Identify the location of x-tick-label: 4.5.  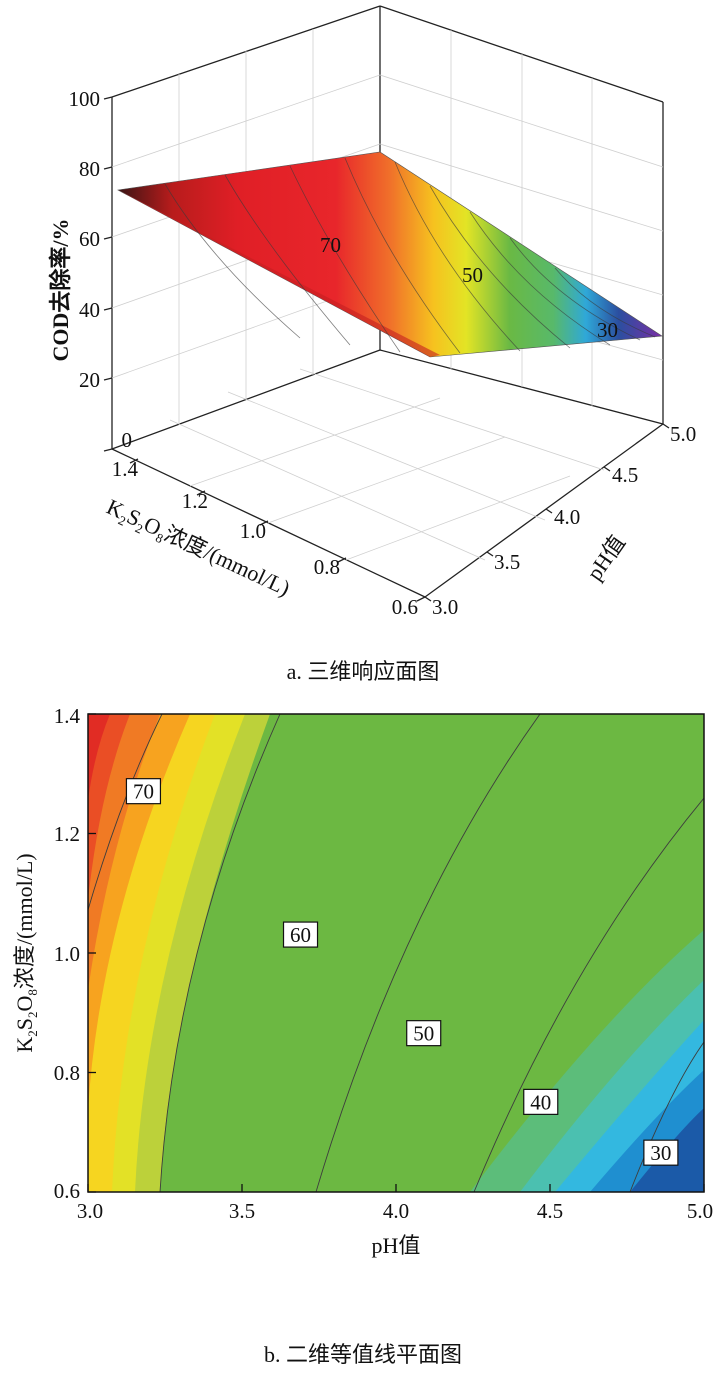
(550, 1211).